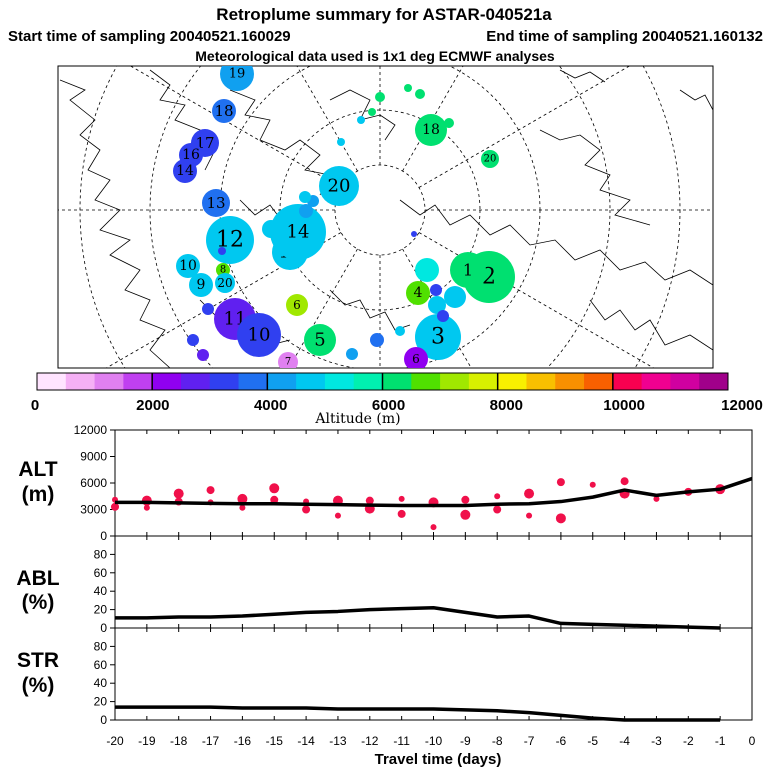 This screenshot has height=768, width=768. I want to click on map-bubble-label: 3, so click(438, 337).